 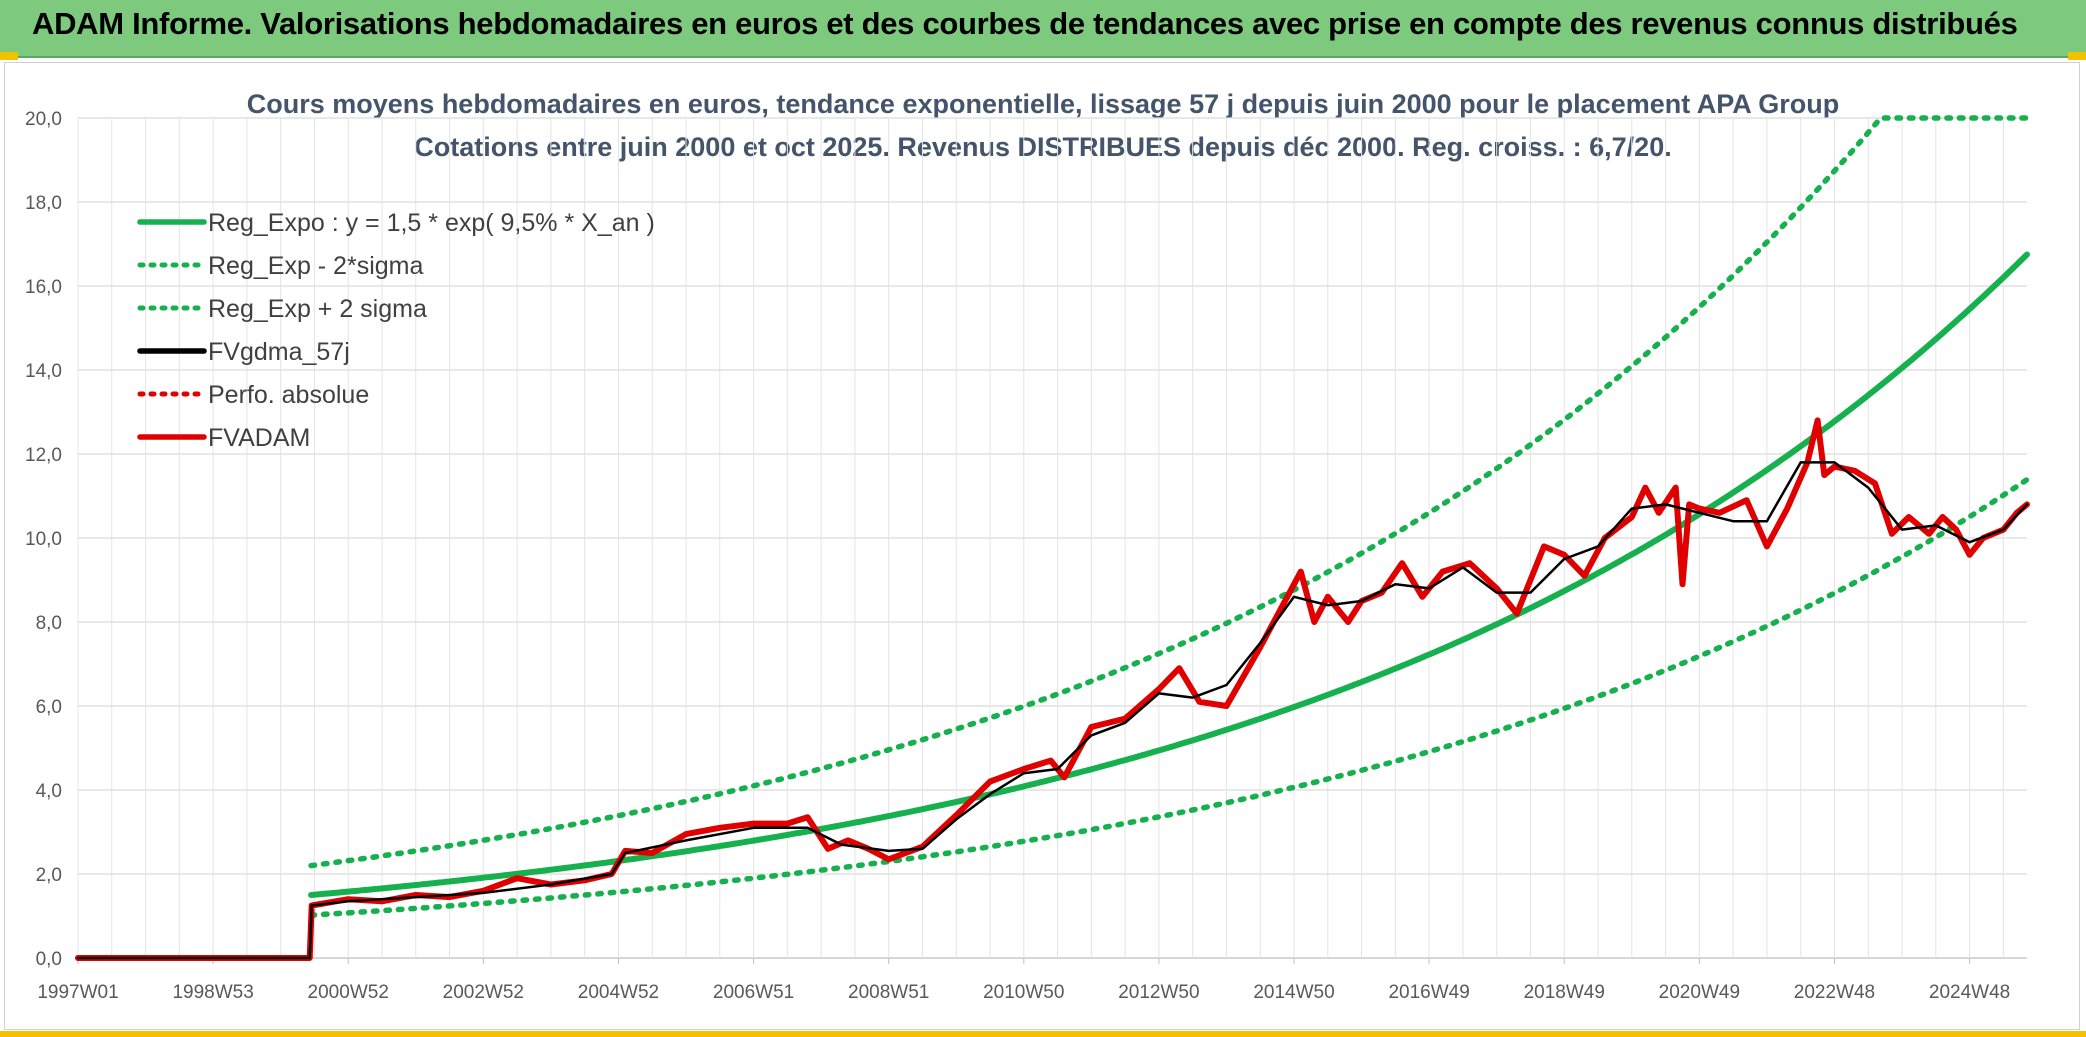 I want to click on x-tick-label: 2018W49, so click(x=1564, y=992).